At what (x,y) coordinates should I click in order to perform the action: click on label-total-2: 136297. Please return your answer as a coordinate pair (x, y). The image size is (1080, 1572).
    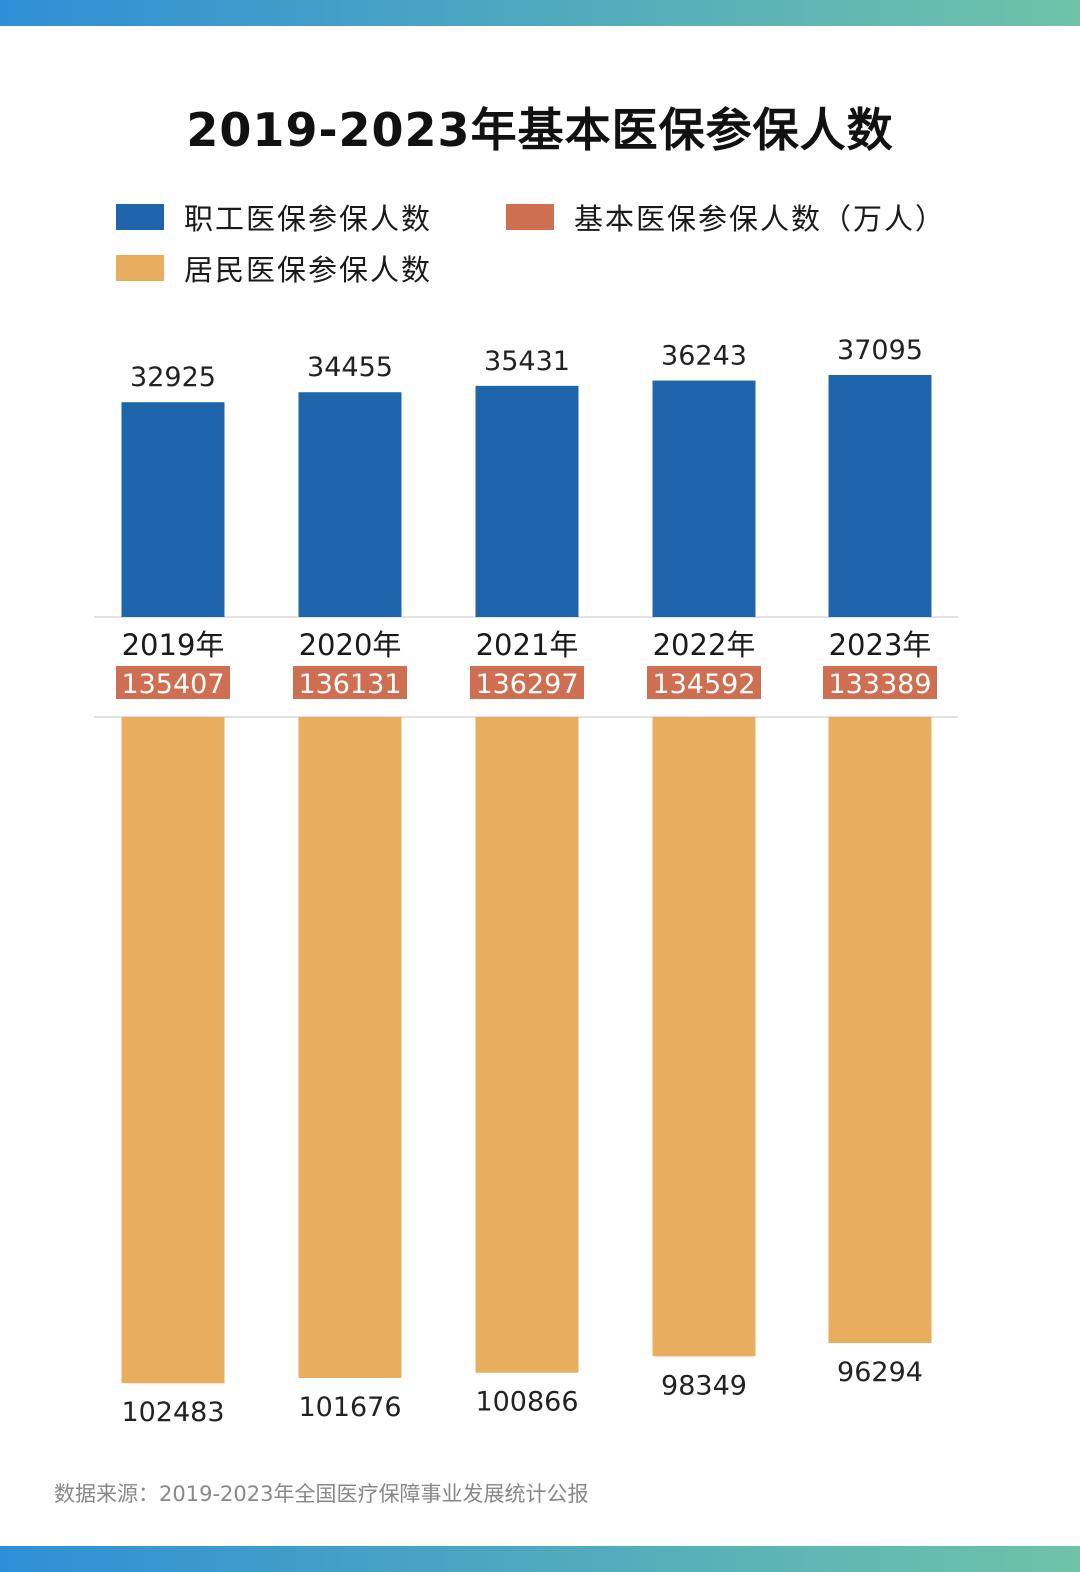
    Looking at the image, I should click on (526, 684).